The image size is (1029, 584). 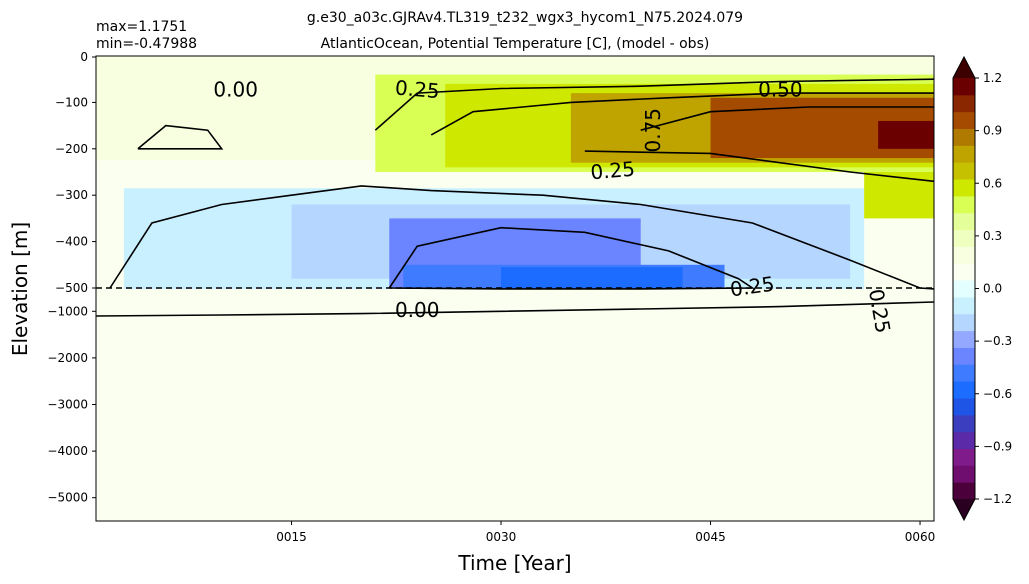 What do you see at coordinates (141, 27) in the screenshot?
I see `stat-max: max=1.1751` at bounding box center [141, 27].